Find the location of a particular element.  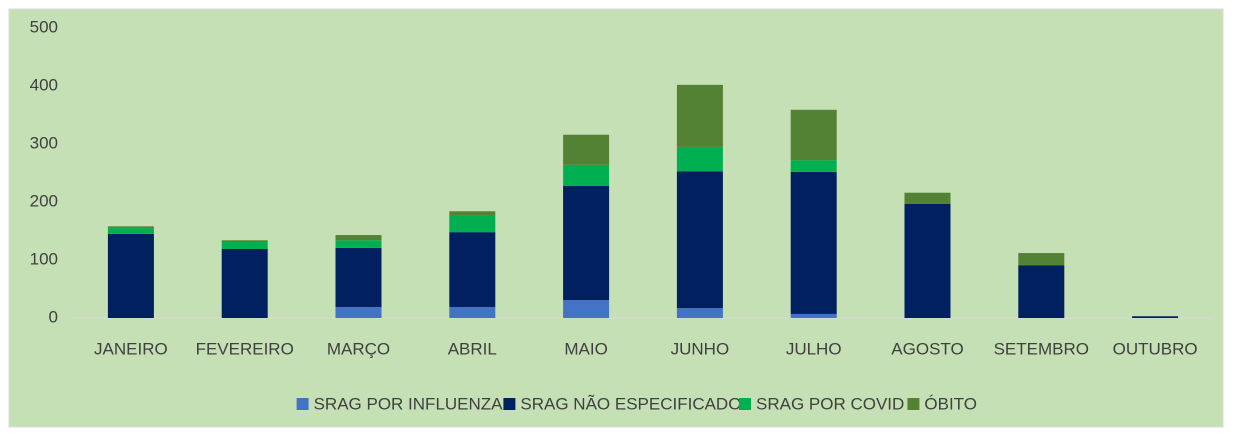

x-tick-label: JUNHO is located at coordinates (700, 348).